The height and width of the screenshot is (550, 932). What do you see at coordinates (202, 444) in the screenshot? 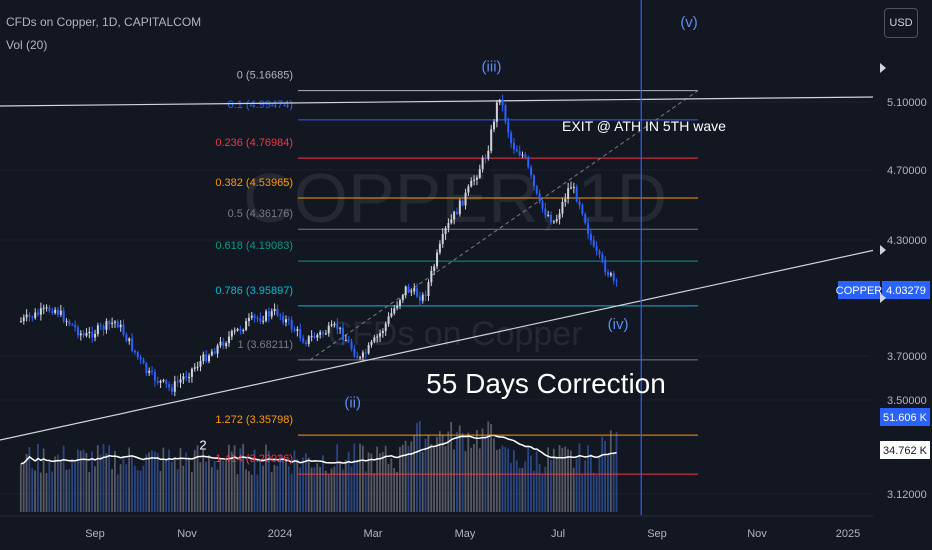
I see `wave-label: 2` at bounding box center [202, 444].